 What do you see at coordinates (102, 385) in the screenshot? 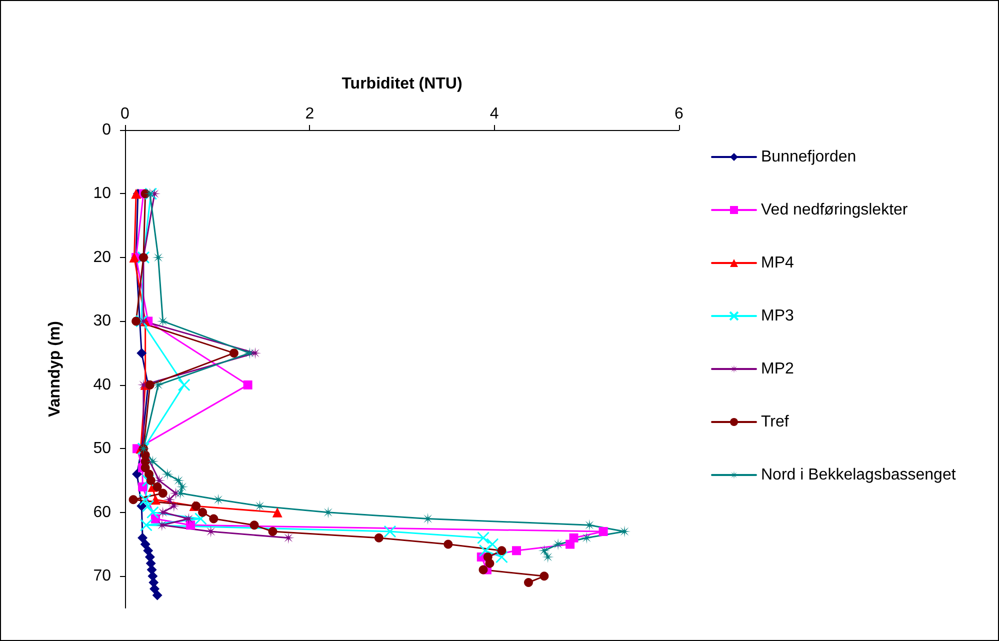
I see `y-tick-label: 40` at bounding box center [102, 385].